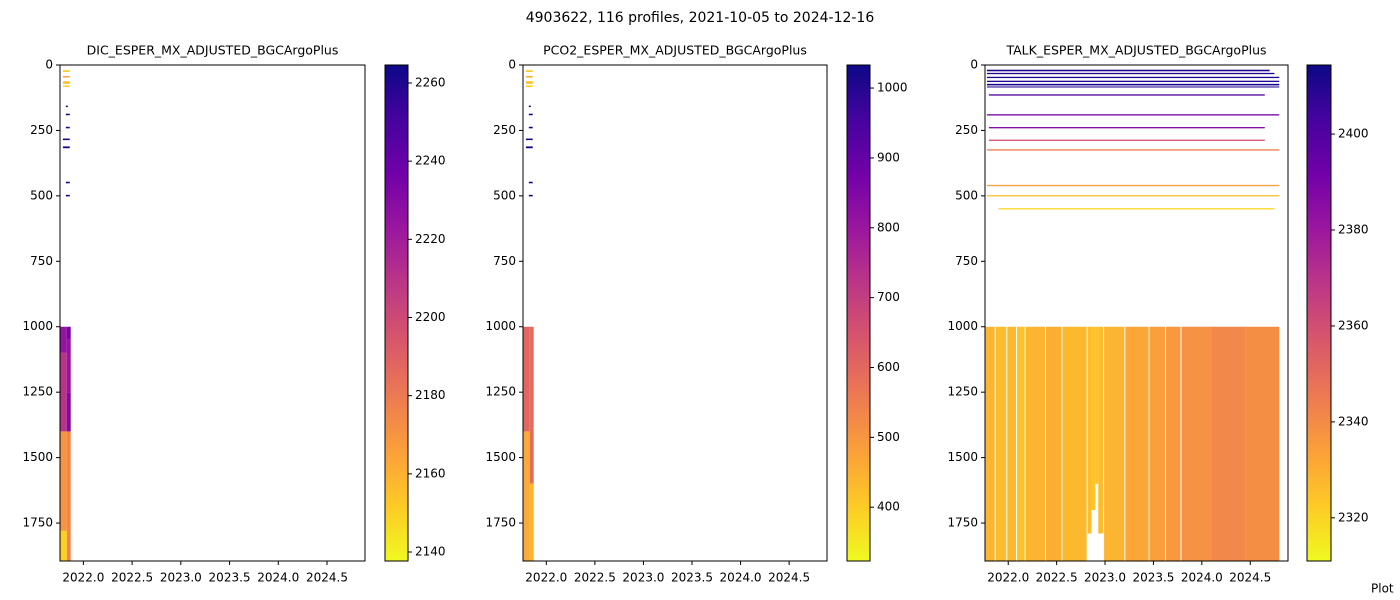 The width and height of the screenshot is (1400, 600). What do you see at coordinates (430, 473) in the screenshot?
I see `colorbar-tick-label: 2160` at bounding box center [430, 473].